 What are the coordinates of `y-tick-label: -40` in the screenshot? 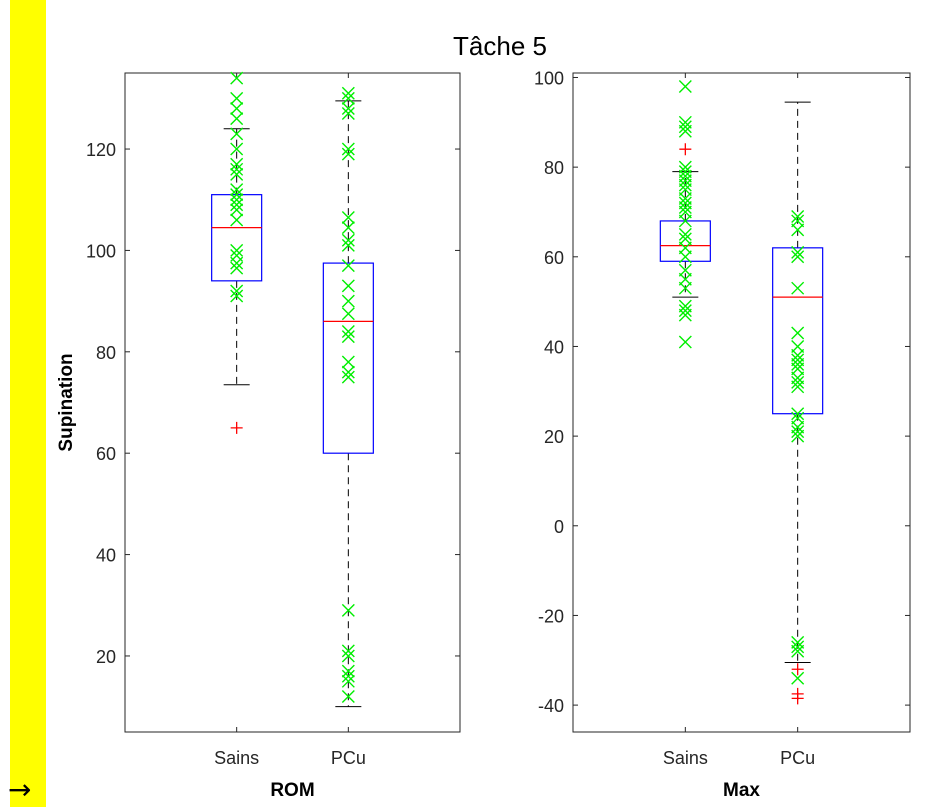 It's located at (551, 706).